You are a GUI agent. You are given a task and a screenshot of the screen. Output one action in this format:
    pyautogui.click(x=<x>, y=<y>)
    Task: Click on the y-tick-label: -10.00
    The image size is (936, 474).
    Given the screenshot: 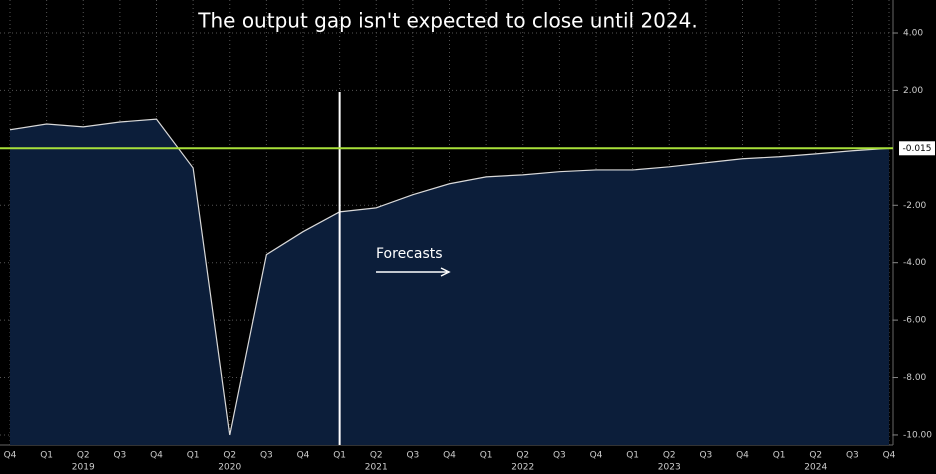 What is the action you would take?
    pyautogui.click(x=917, y=435)
    